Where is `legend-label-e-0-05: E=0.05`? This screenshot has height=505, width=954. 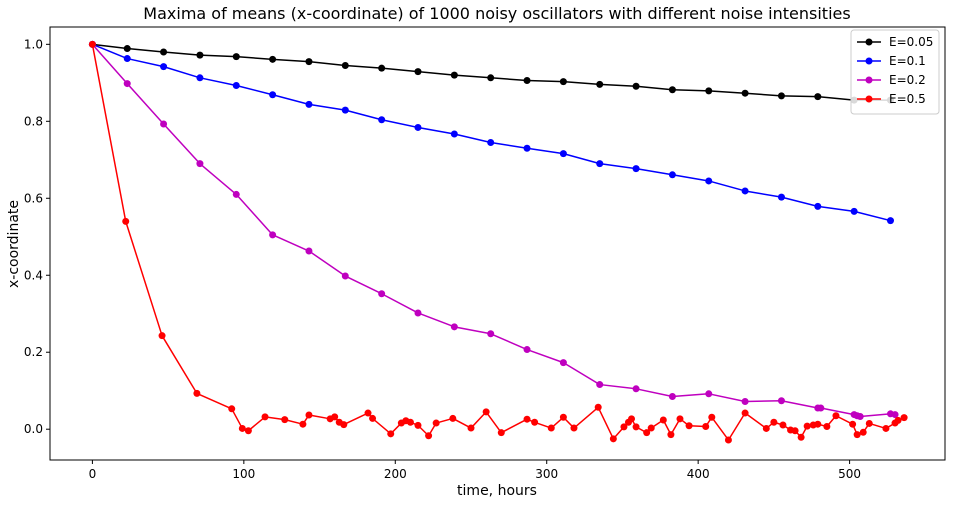 legend-label-e-0-05: E=0.05 is located at coordinates (911, 42).